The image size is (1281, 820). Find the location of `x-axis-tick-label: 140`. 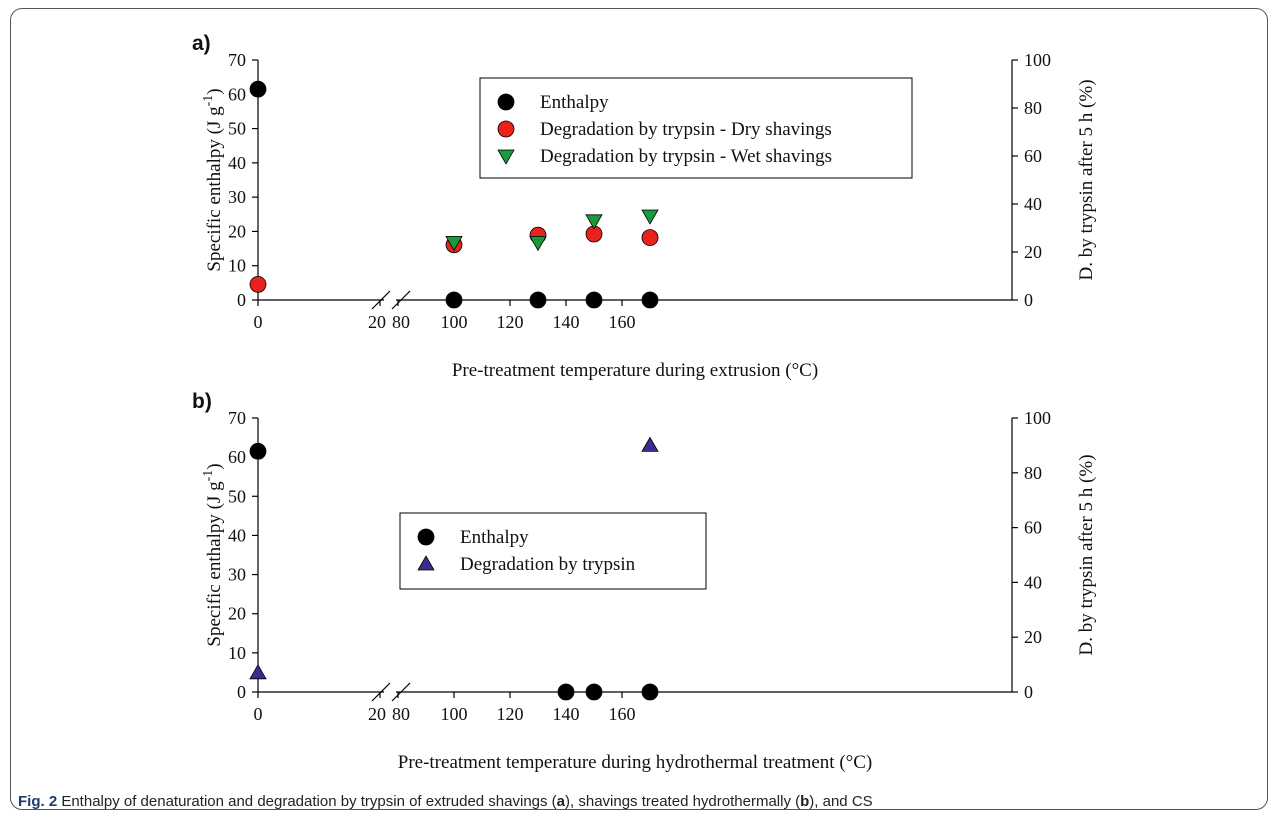

x-axis-tick-label: 140 is located at coordinates (566, 322).